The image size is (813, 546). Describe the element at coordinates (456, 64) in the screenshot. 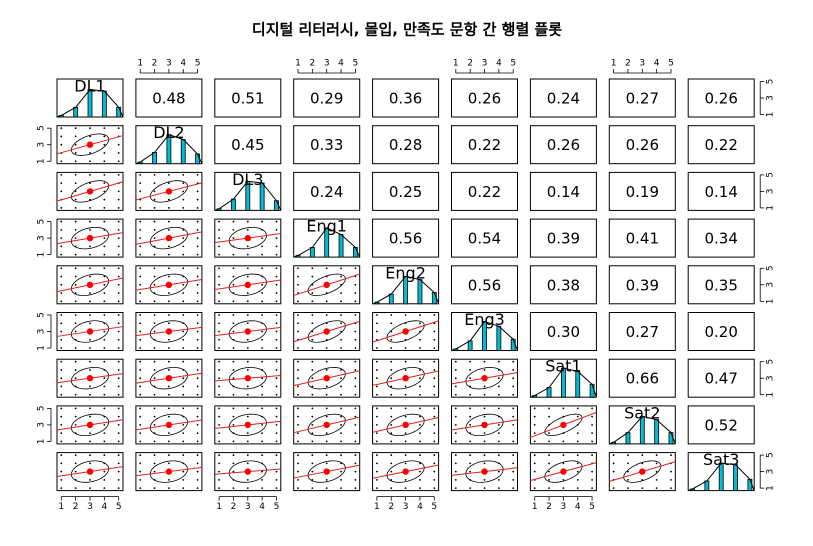

I see `x-tick-label: 1` at that location.